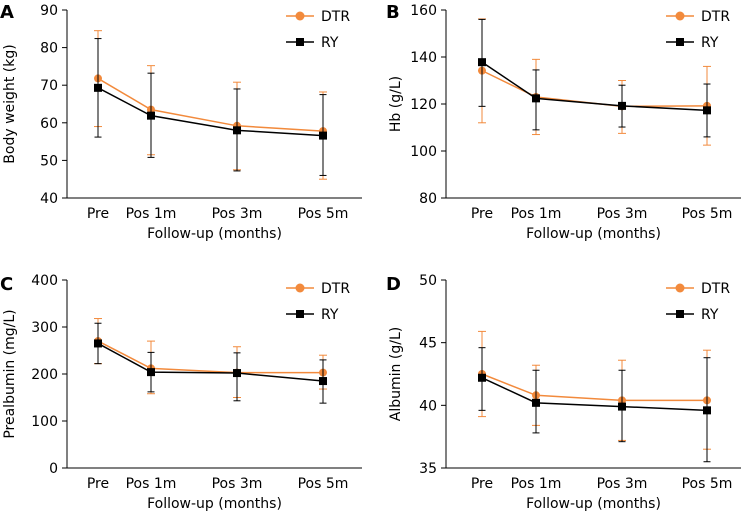  I want to click on y-axis-title: Prealbumin (mg/L), so click(10, 373).